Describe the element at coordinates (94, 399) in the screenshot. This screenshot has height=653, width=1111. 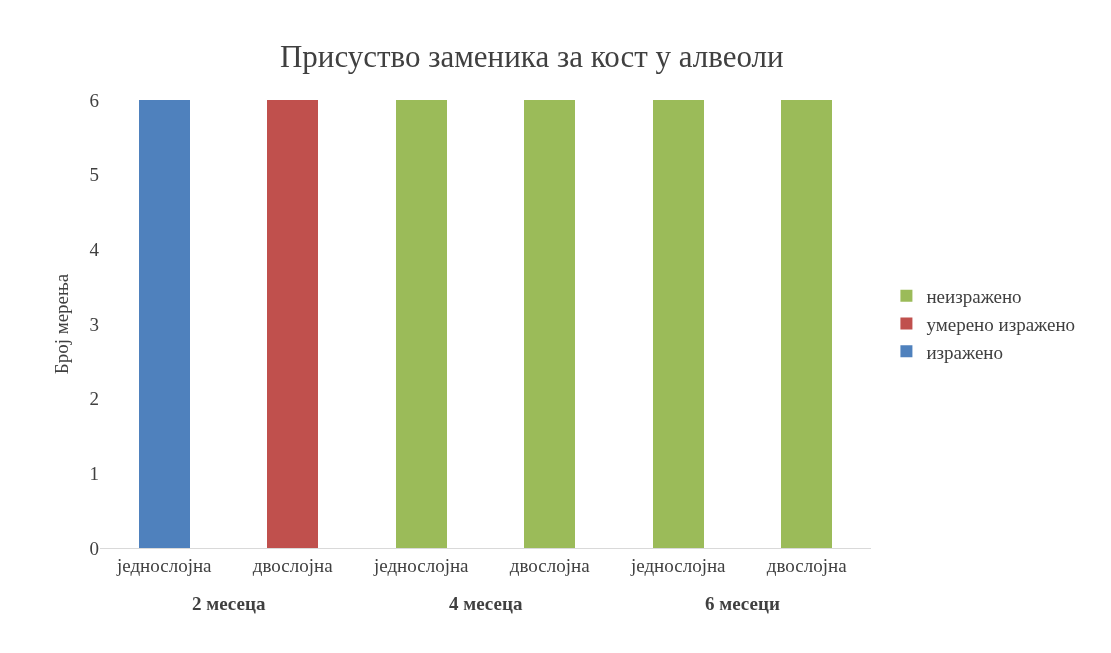
I see `y-tick-label: 2` at that location.